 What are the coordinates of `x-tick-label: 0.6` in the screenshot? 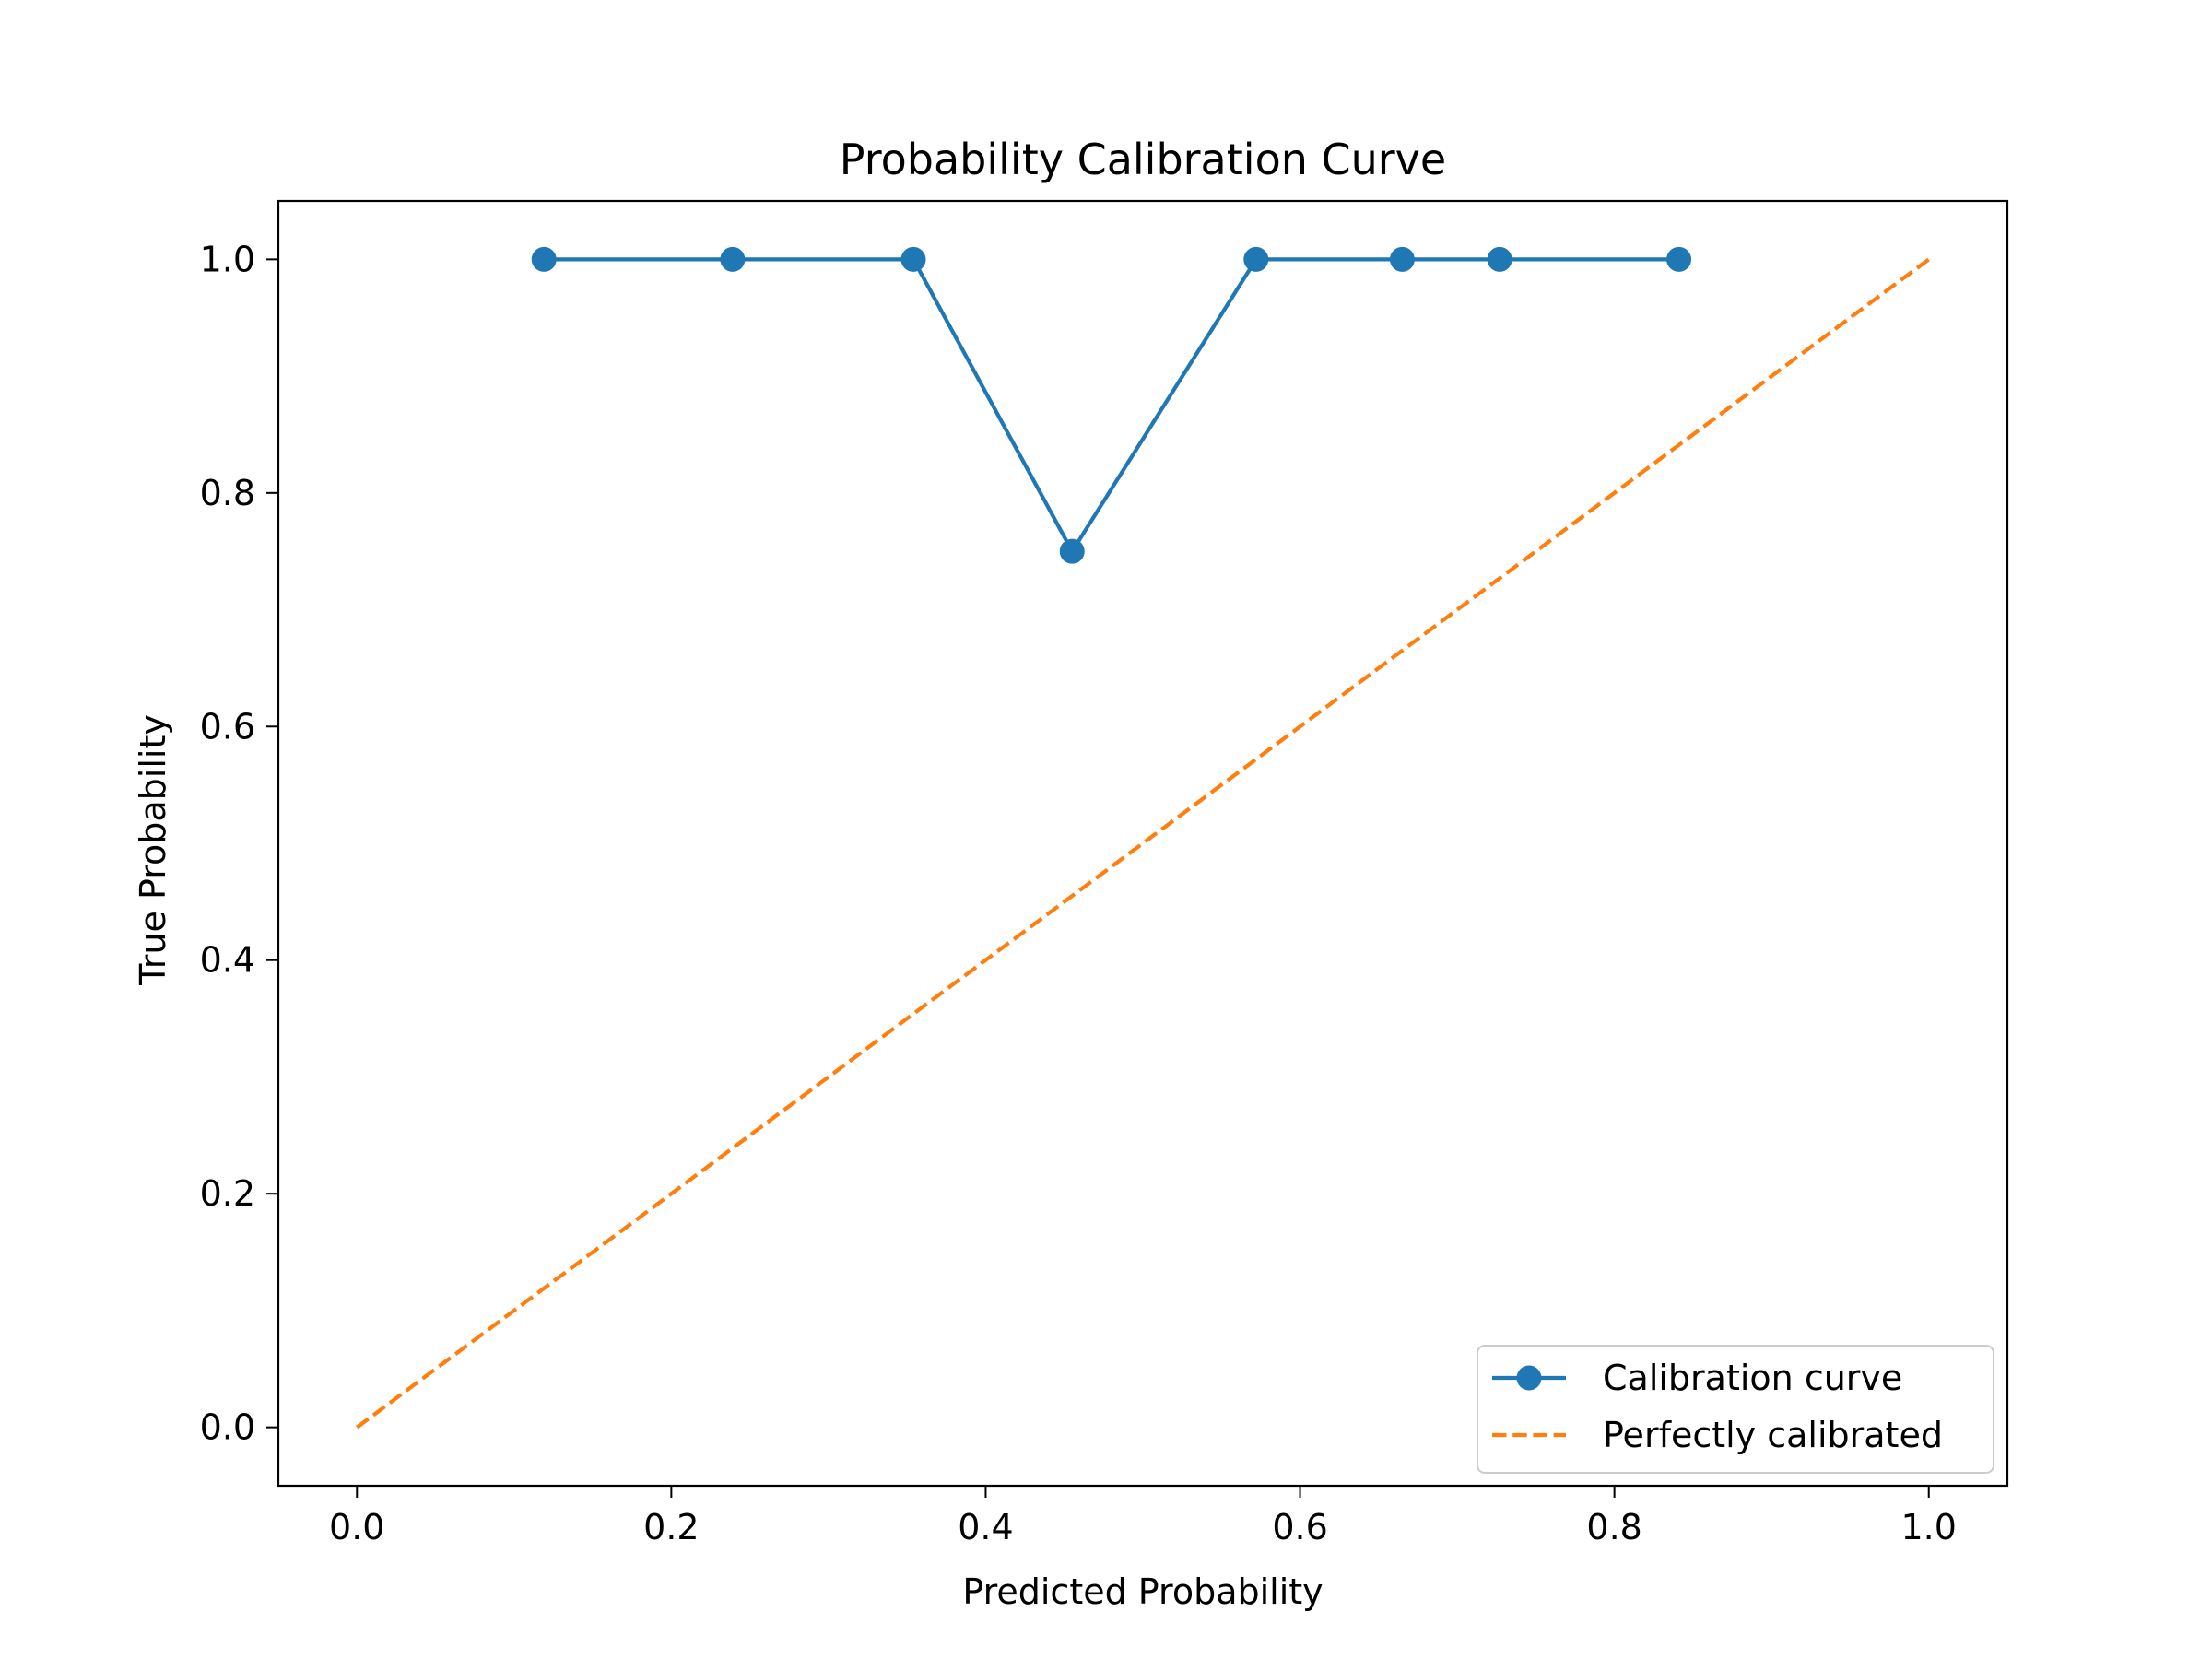 It's located at (1299, 1527).